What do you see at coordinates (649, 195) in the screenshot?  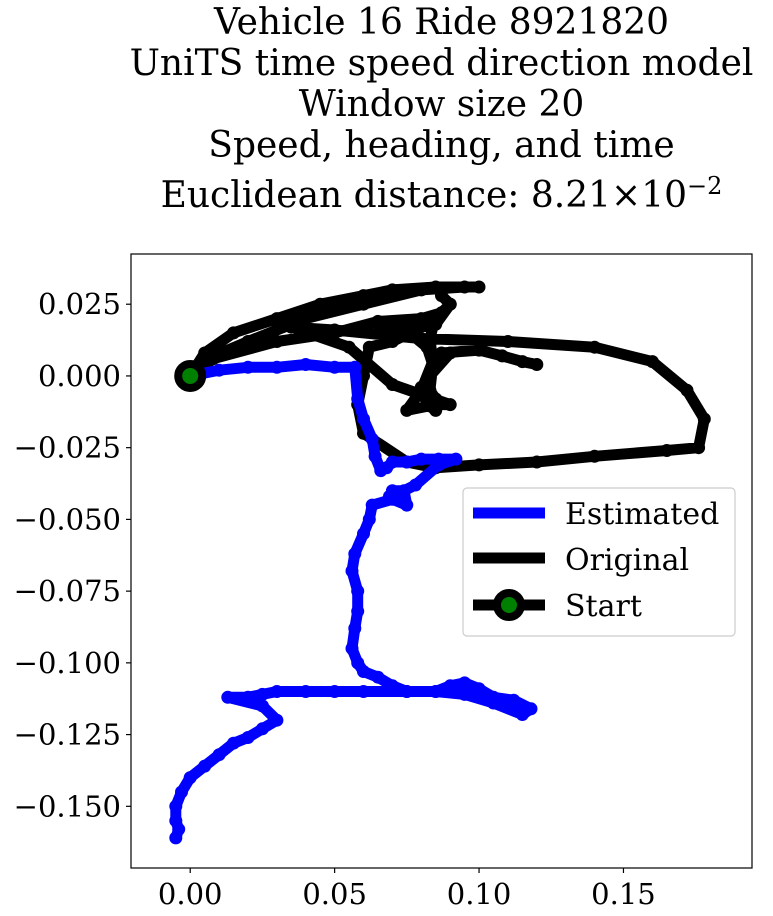 I see `title-metric-base: ×10` at bounding box center [649, 195].